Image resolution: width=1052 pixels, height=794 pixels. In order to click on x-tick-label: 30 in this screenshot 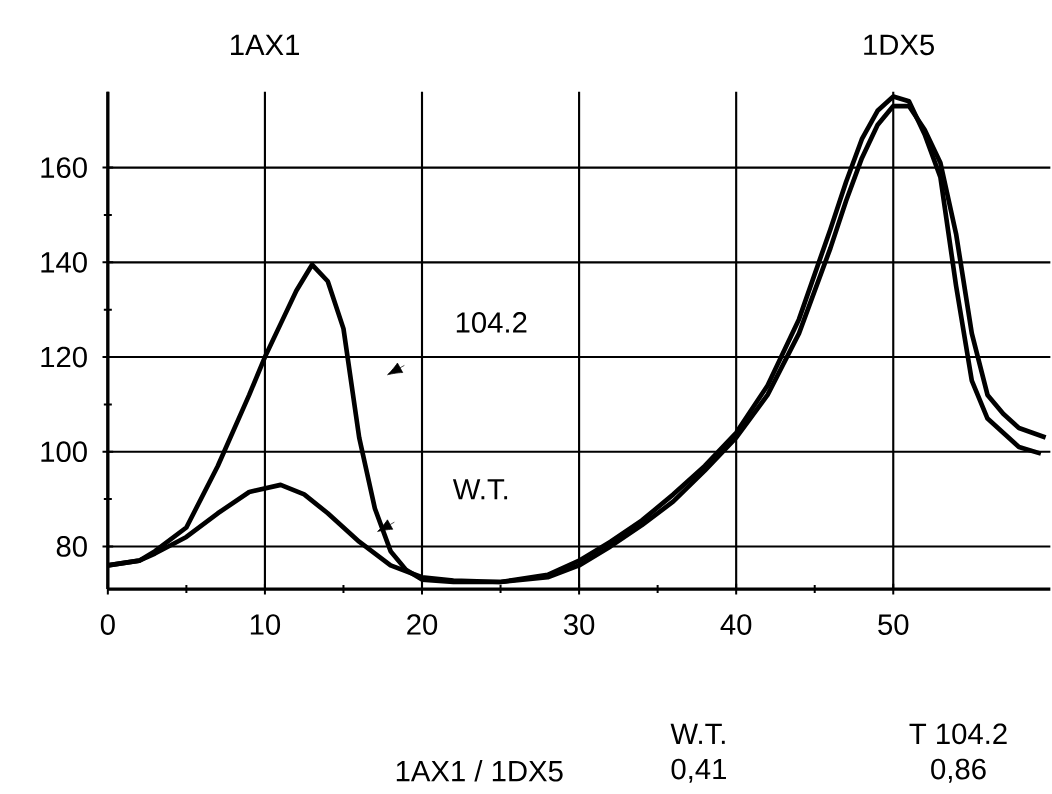, I will do `click(579, 625)`.